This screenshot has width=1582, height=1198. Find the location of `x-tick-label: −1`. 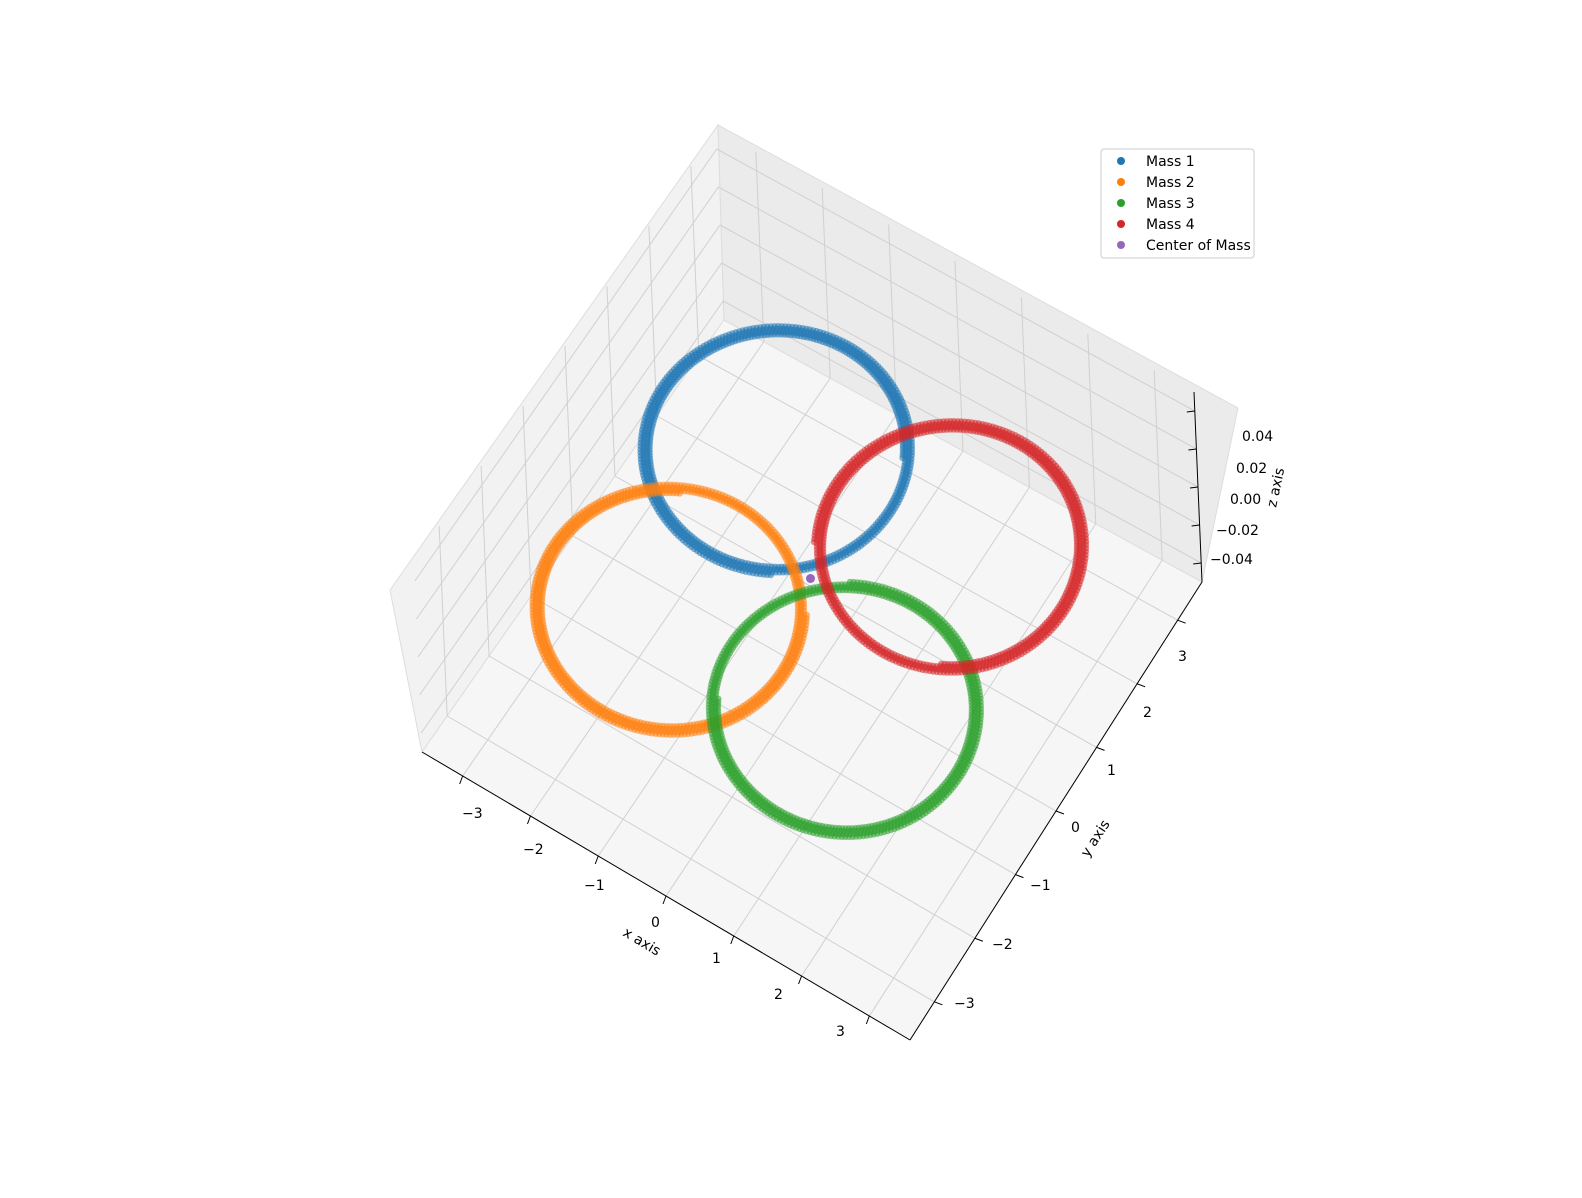

x-tick-label: −1 is located at coordinates (594, 886).